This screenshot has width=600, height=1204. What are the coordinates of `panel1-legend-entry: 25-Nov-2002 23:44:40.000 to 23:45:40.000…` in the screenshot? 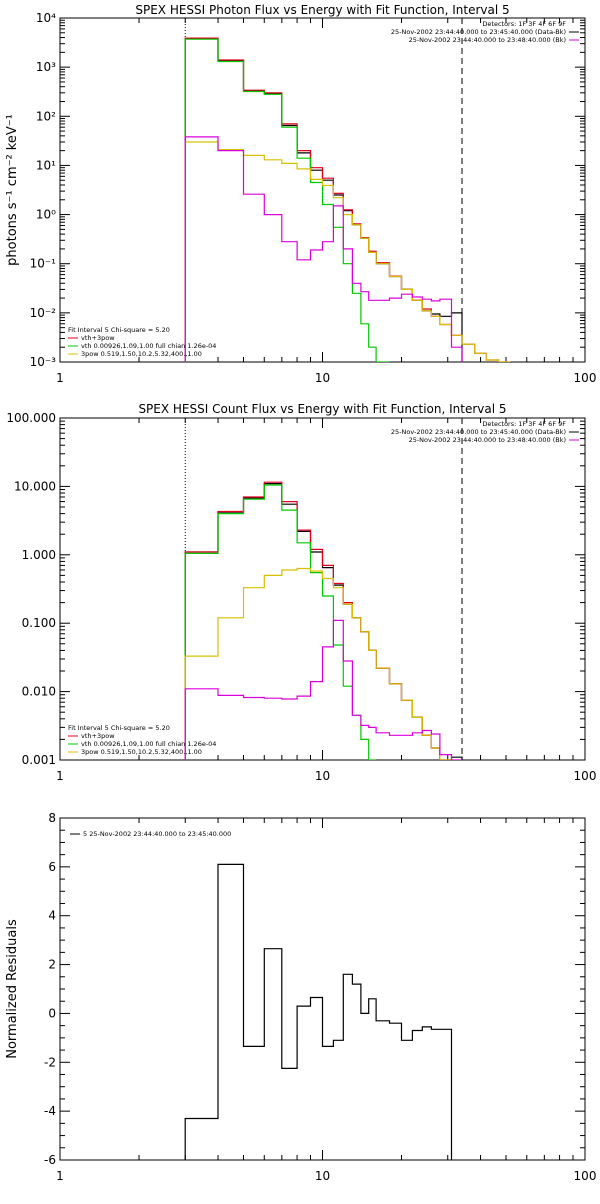 It's located at (478, 32).